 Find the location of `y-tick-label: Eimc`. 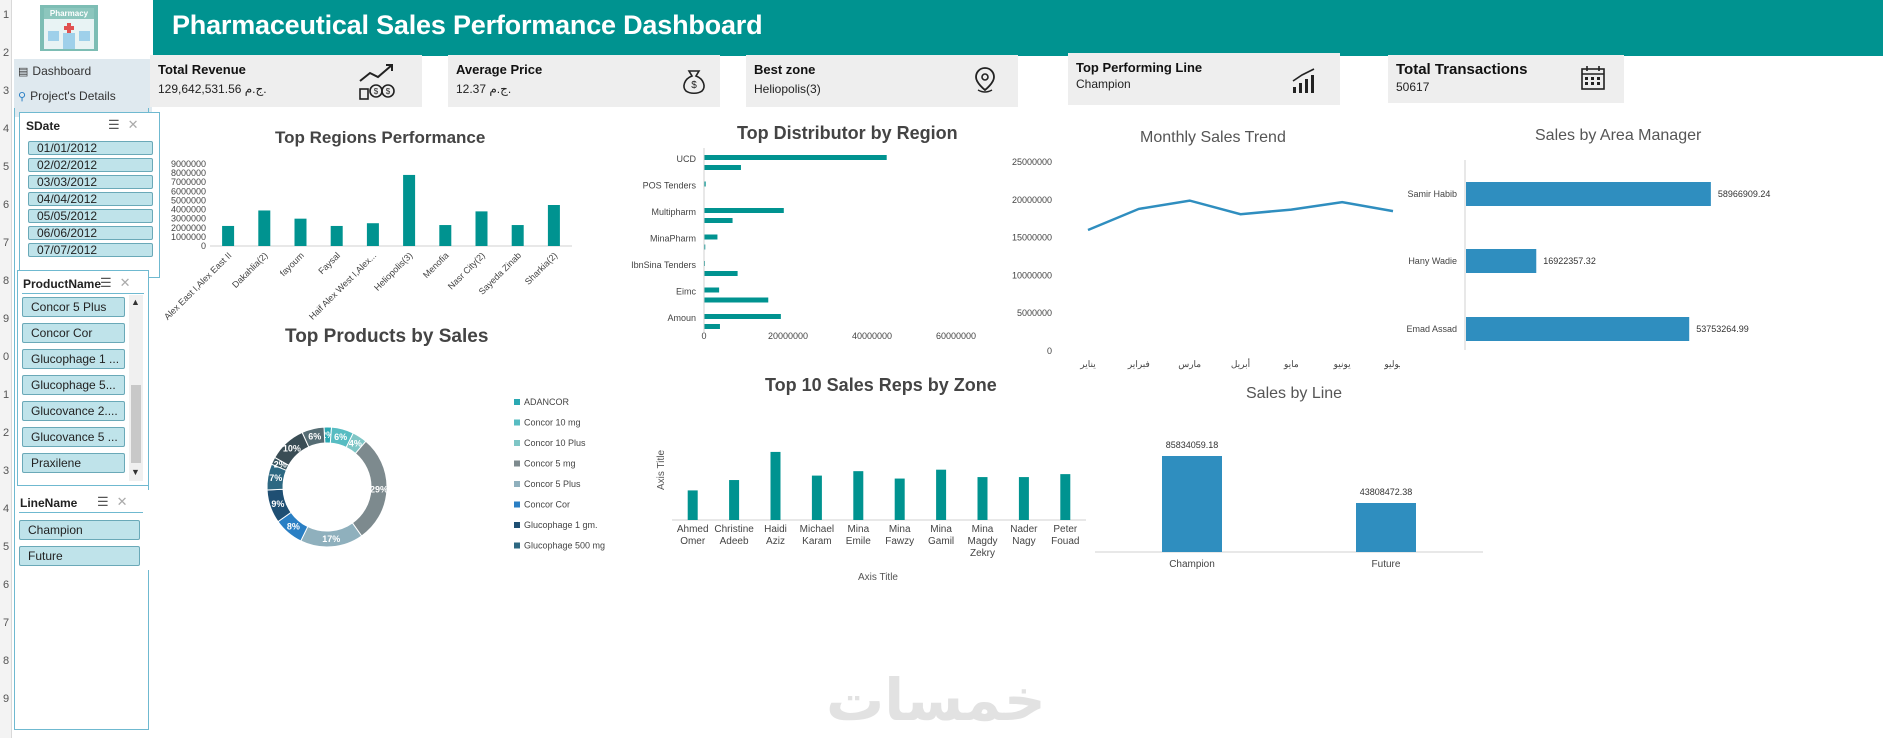

y-tick-label: Eimc is located at coordinates (686, 292).